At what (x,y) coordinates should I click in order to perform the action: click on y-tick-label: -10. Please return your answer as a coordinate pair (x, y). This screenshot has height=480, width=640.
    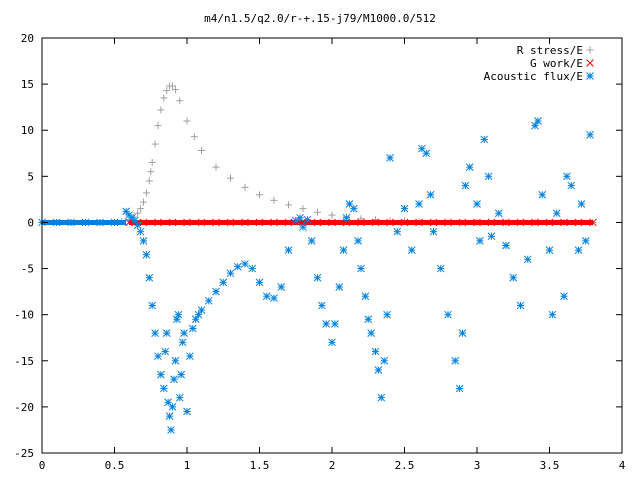
    Looking at the image, I should click on (24, 315).